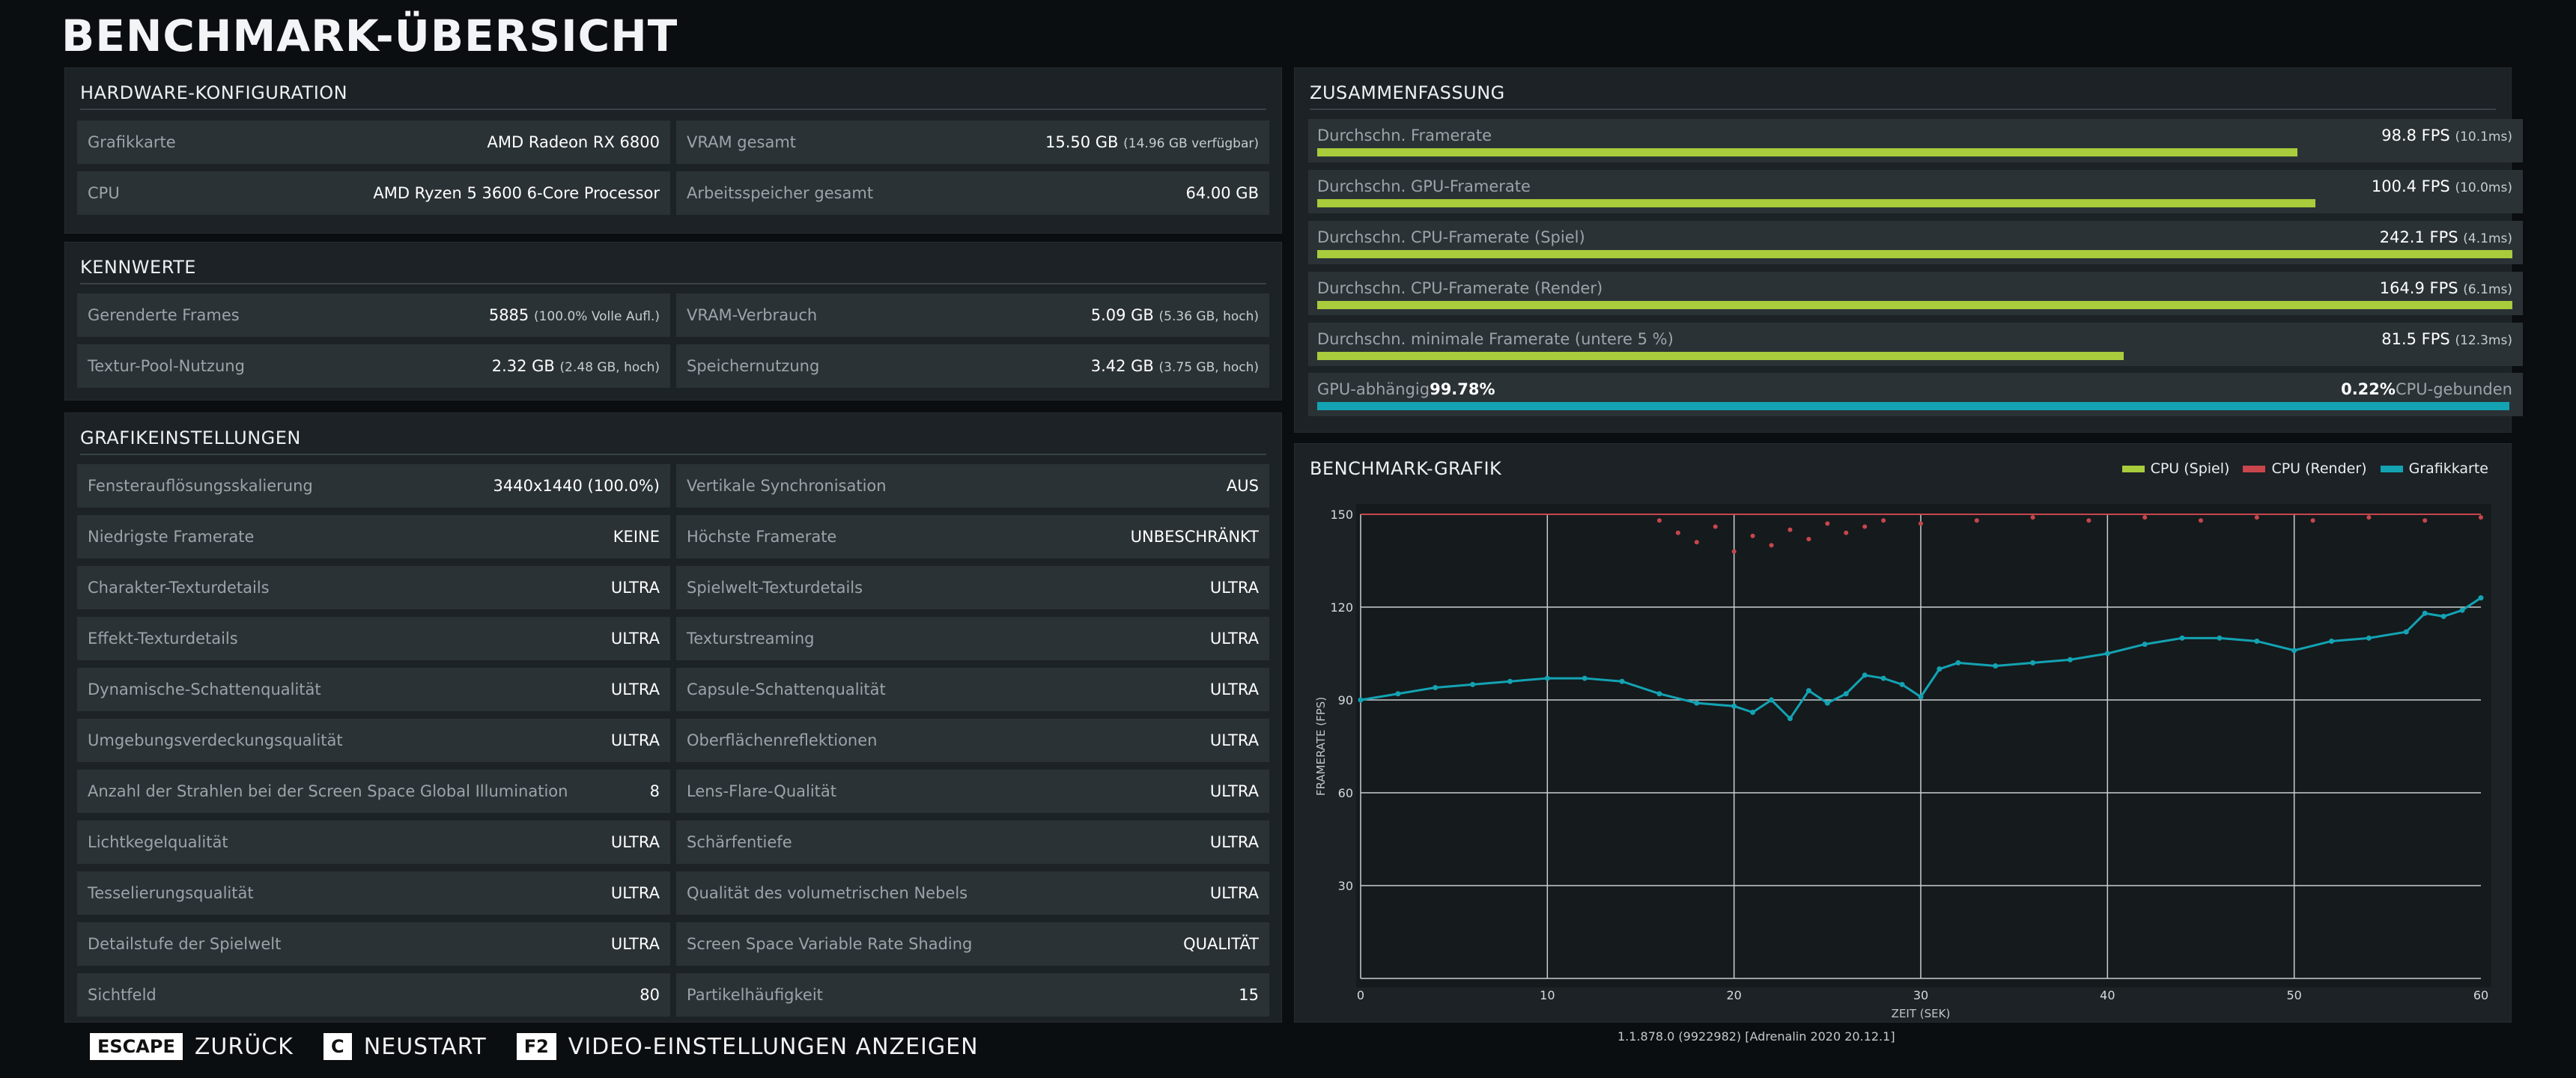 Image resolution: width=2576 pixels, height=1078 pixels. I want to click on video-settings-button: F2 VIDEO-EINSTELLUNGEN ANZEIGEN, so click(751, 1046).